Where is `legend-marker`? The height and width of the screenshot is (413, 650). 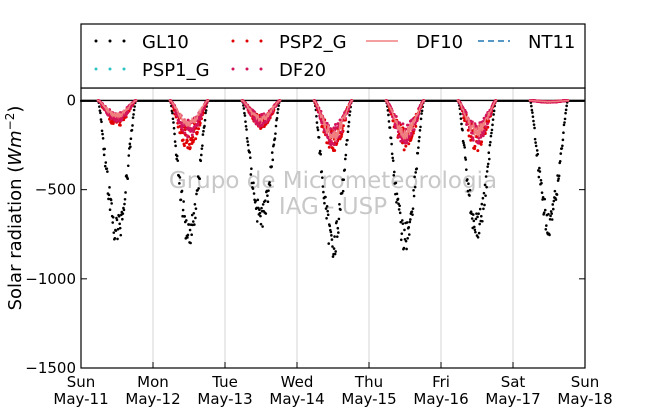
legend-marker is located at coordinates (124, 69).